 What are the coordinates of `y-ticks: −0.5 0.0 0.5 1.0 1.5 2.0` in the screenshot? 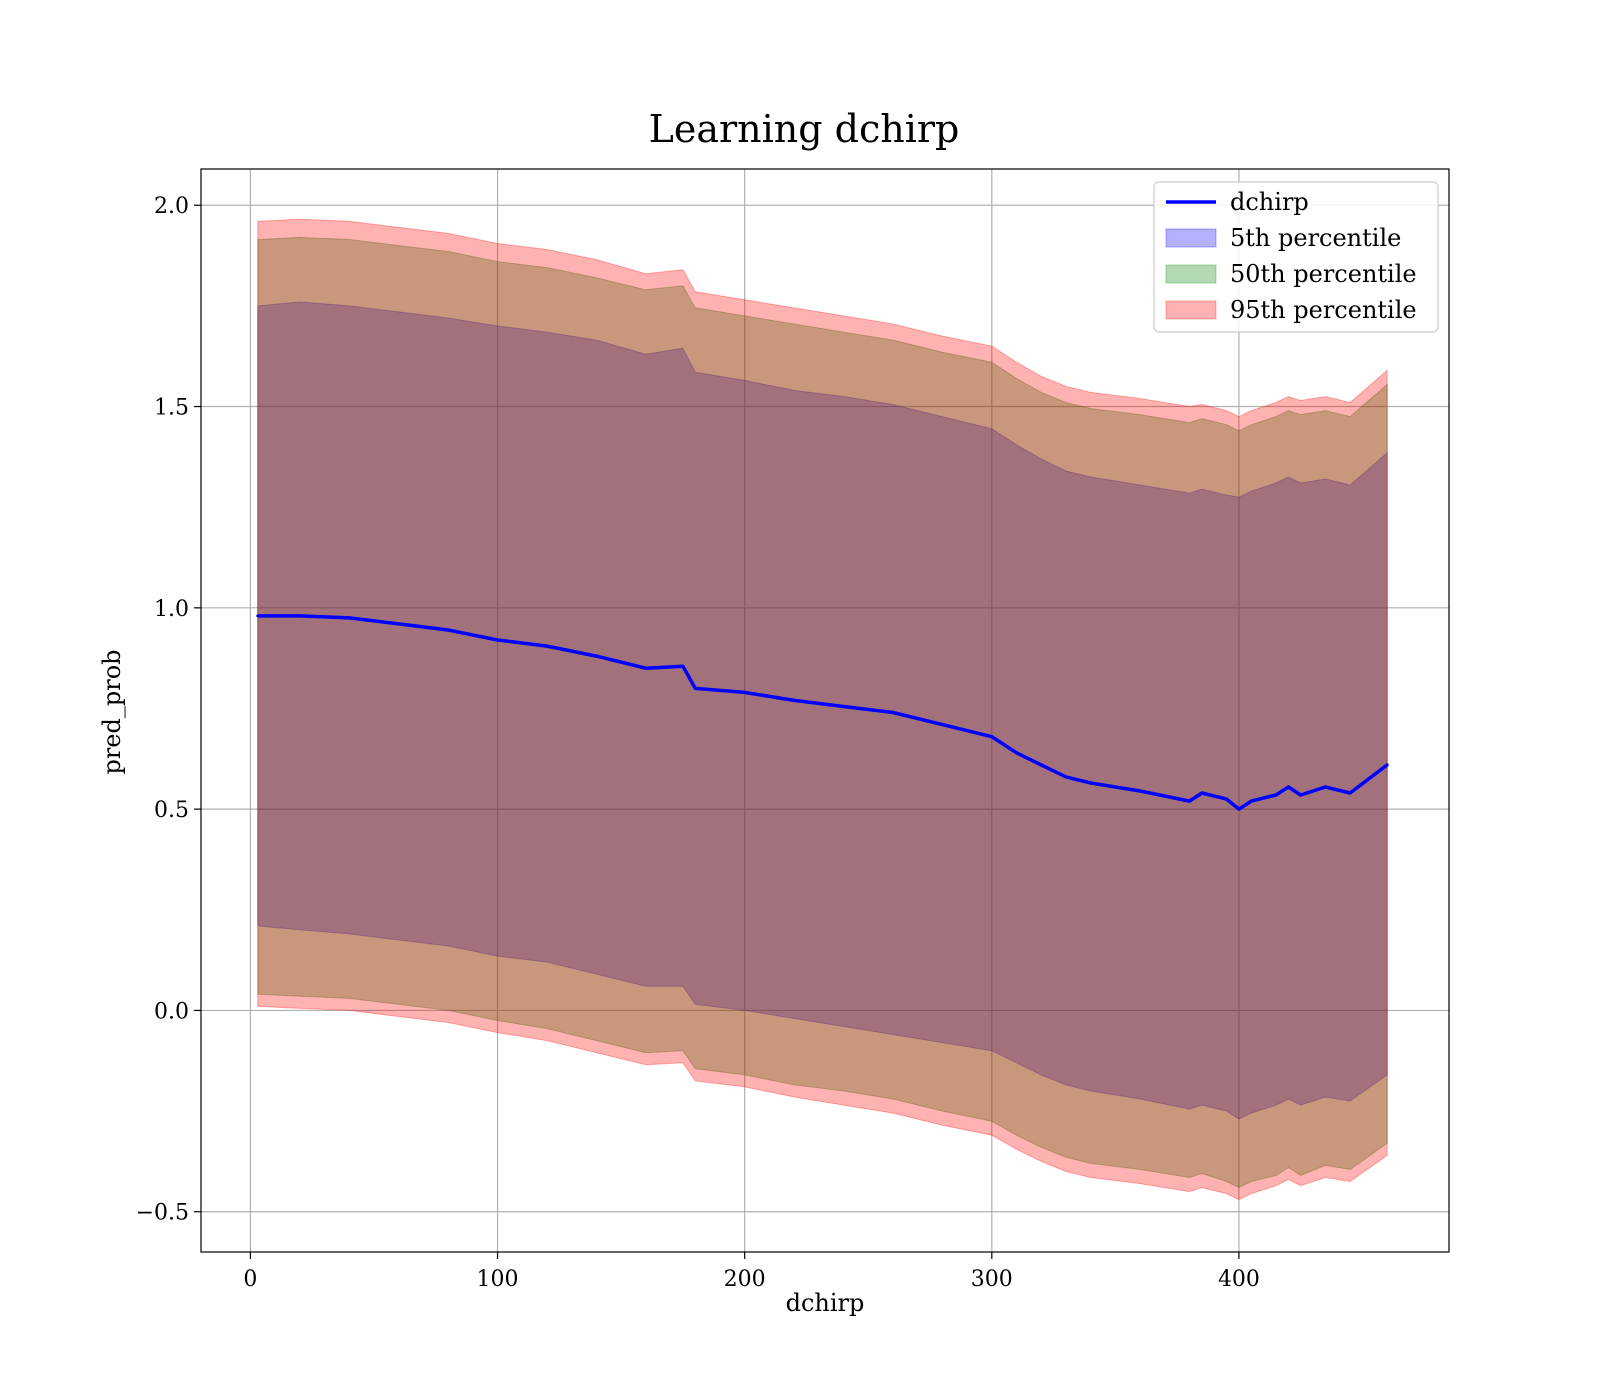 It's located at (168, 710).